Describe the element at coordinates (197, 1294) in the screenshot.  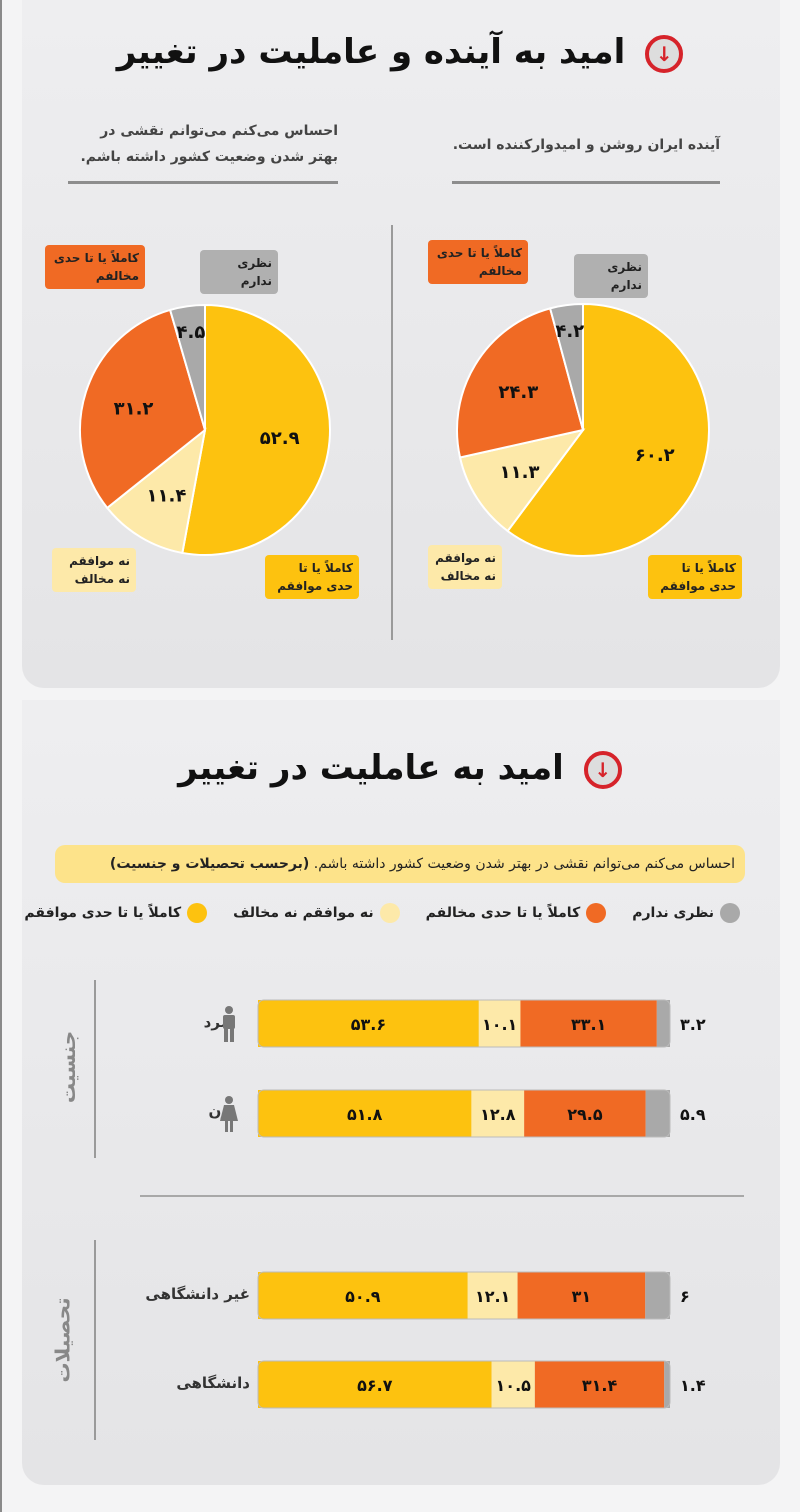
I see `row-label-nonuniversity: غیر دانشگاهی` at that location.